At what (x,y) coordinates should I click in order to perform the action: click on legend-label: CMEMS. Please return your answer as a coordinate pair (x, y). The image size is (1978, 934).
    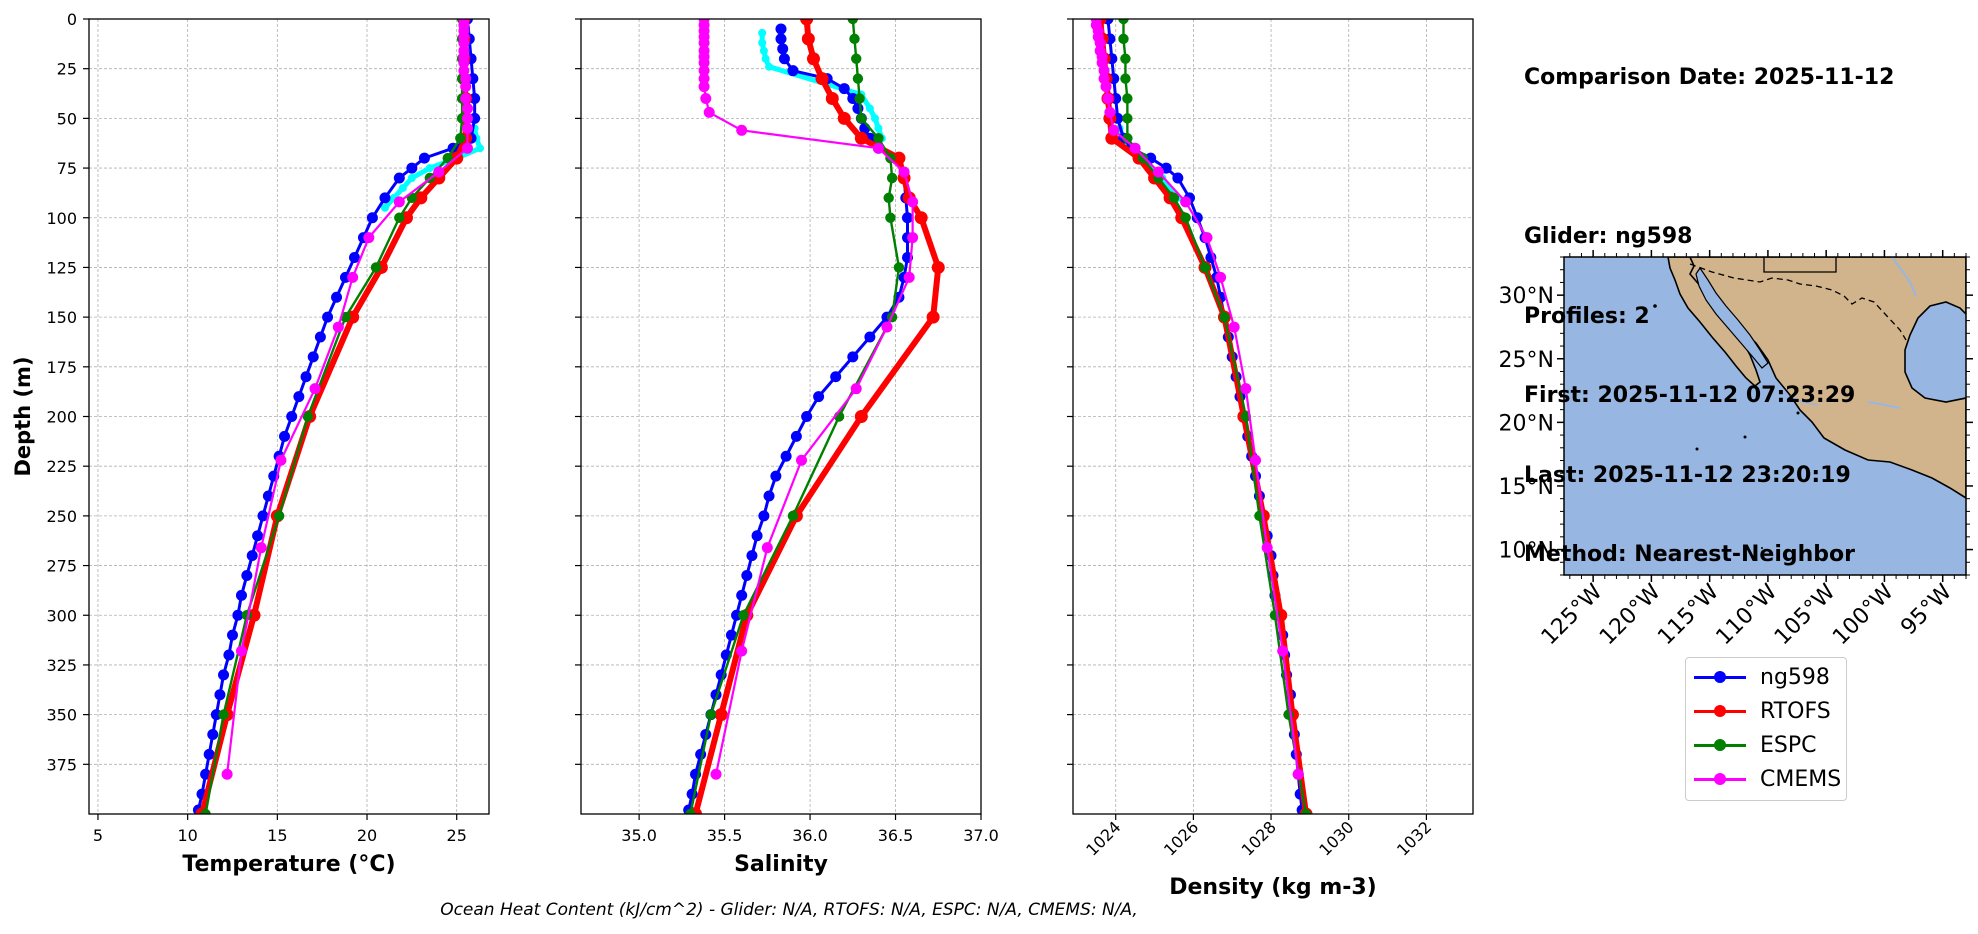
    Looking at the image, I should click on (1801, 779).